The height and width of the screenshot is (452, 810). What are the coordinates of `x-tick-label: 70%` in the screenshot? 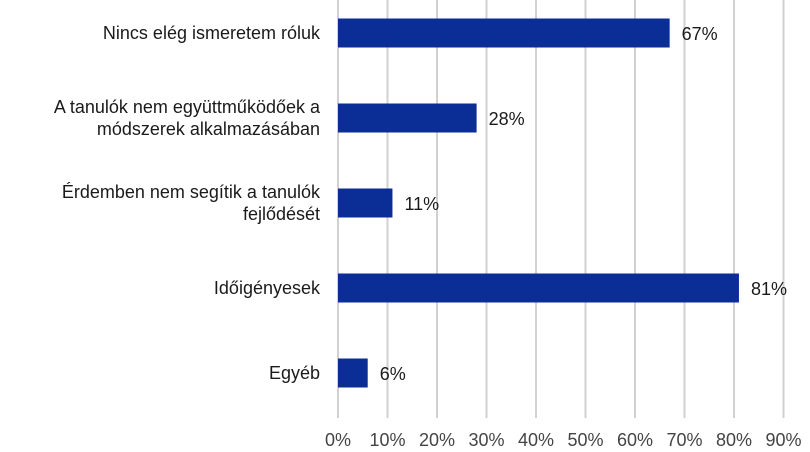 It's located at (684, 440).